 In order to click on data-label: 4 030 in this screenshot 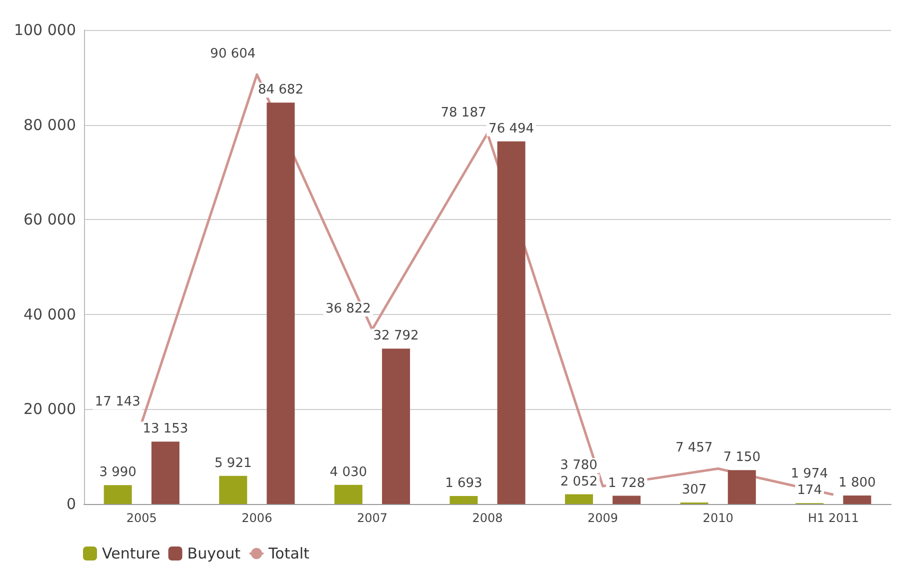, I will do `click(349, 472)`.